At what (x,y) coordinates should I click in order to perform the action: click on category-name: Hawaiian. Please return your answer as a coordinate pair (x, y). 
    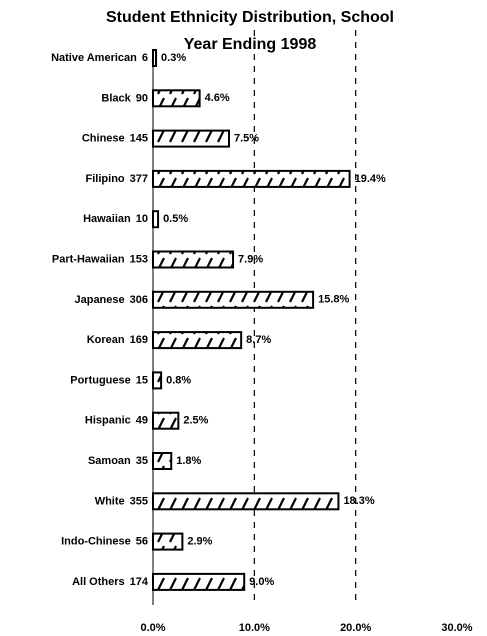
    Looking at the image, I should click on (107, 219).